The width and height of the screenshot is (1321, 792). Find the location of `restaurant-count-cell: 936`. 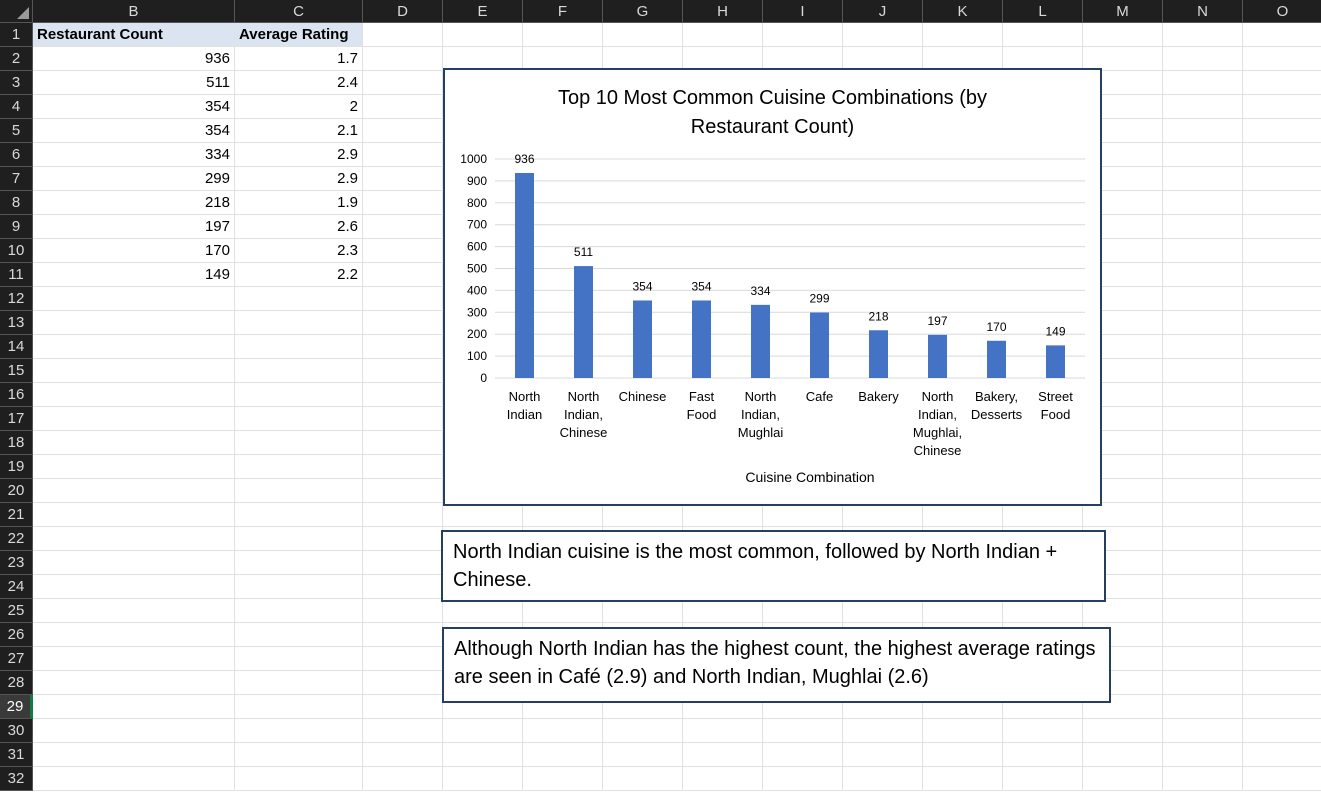

restaurant-count-cell: 936 is located at coordinates (134, 59).